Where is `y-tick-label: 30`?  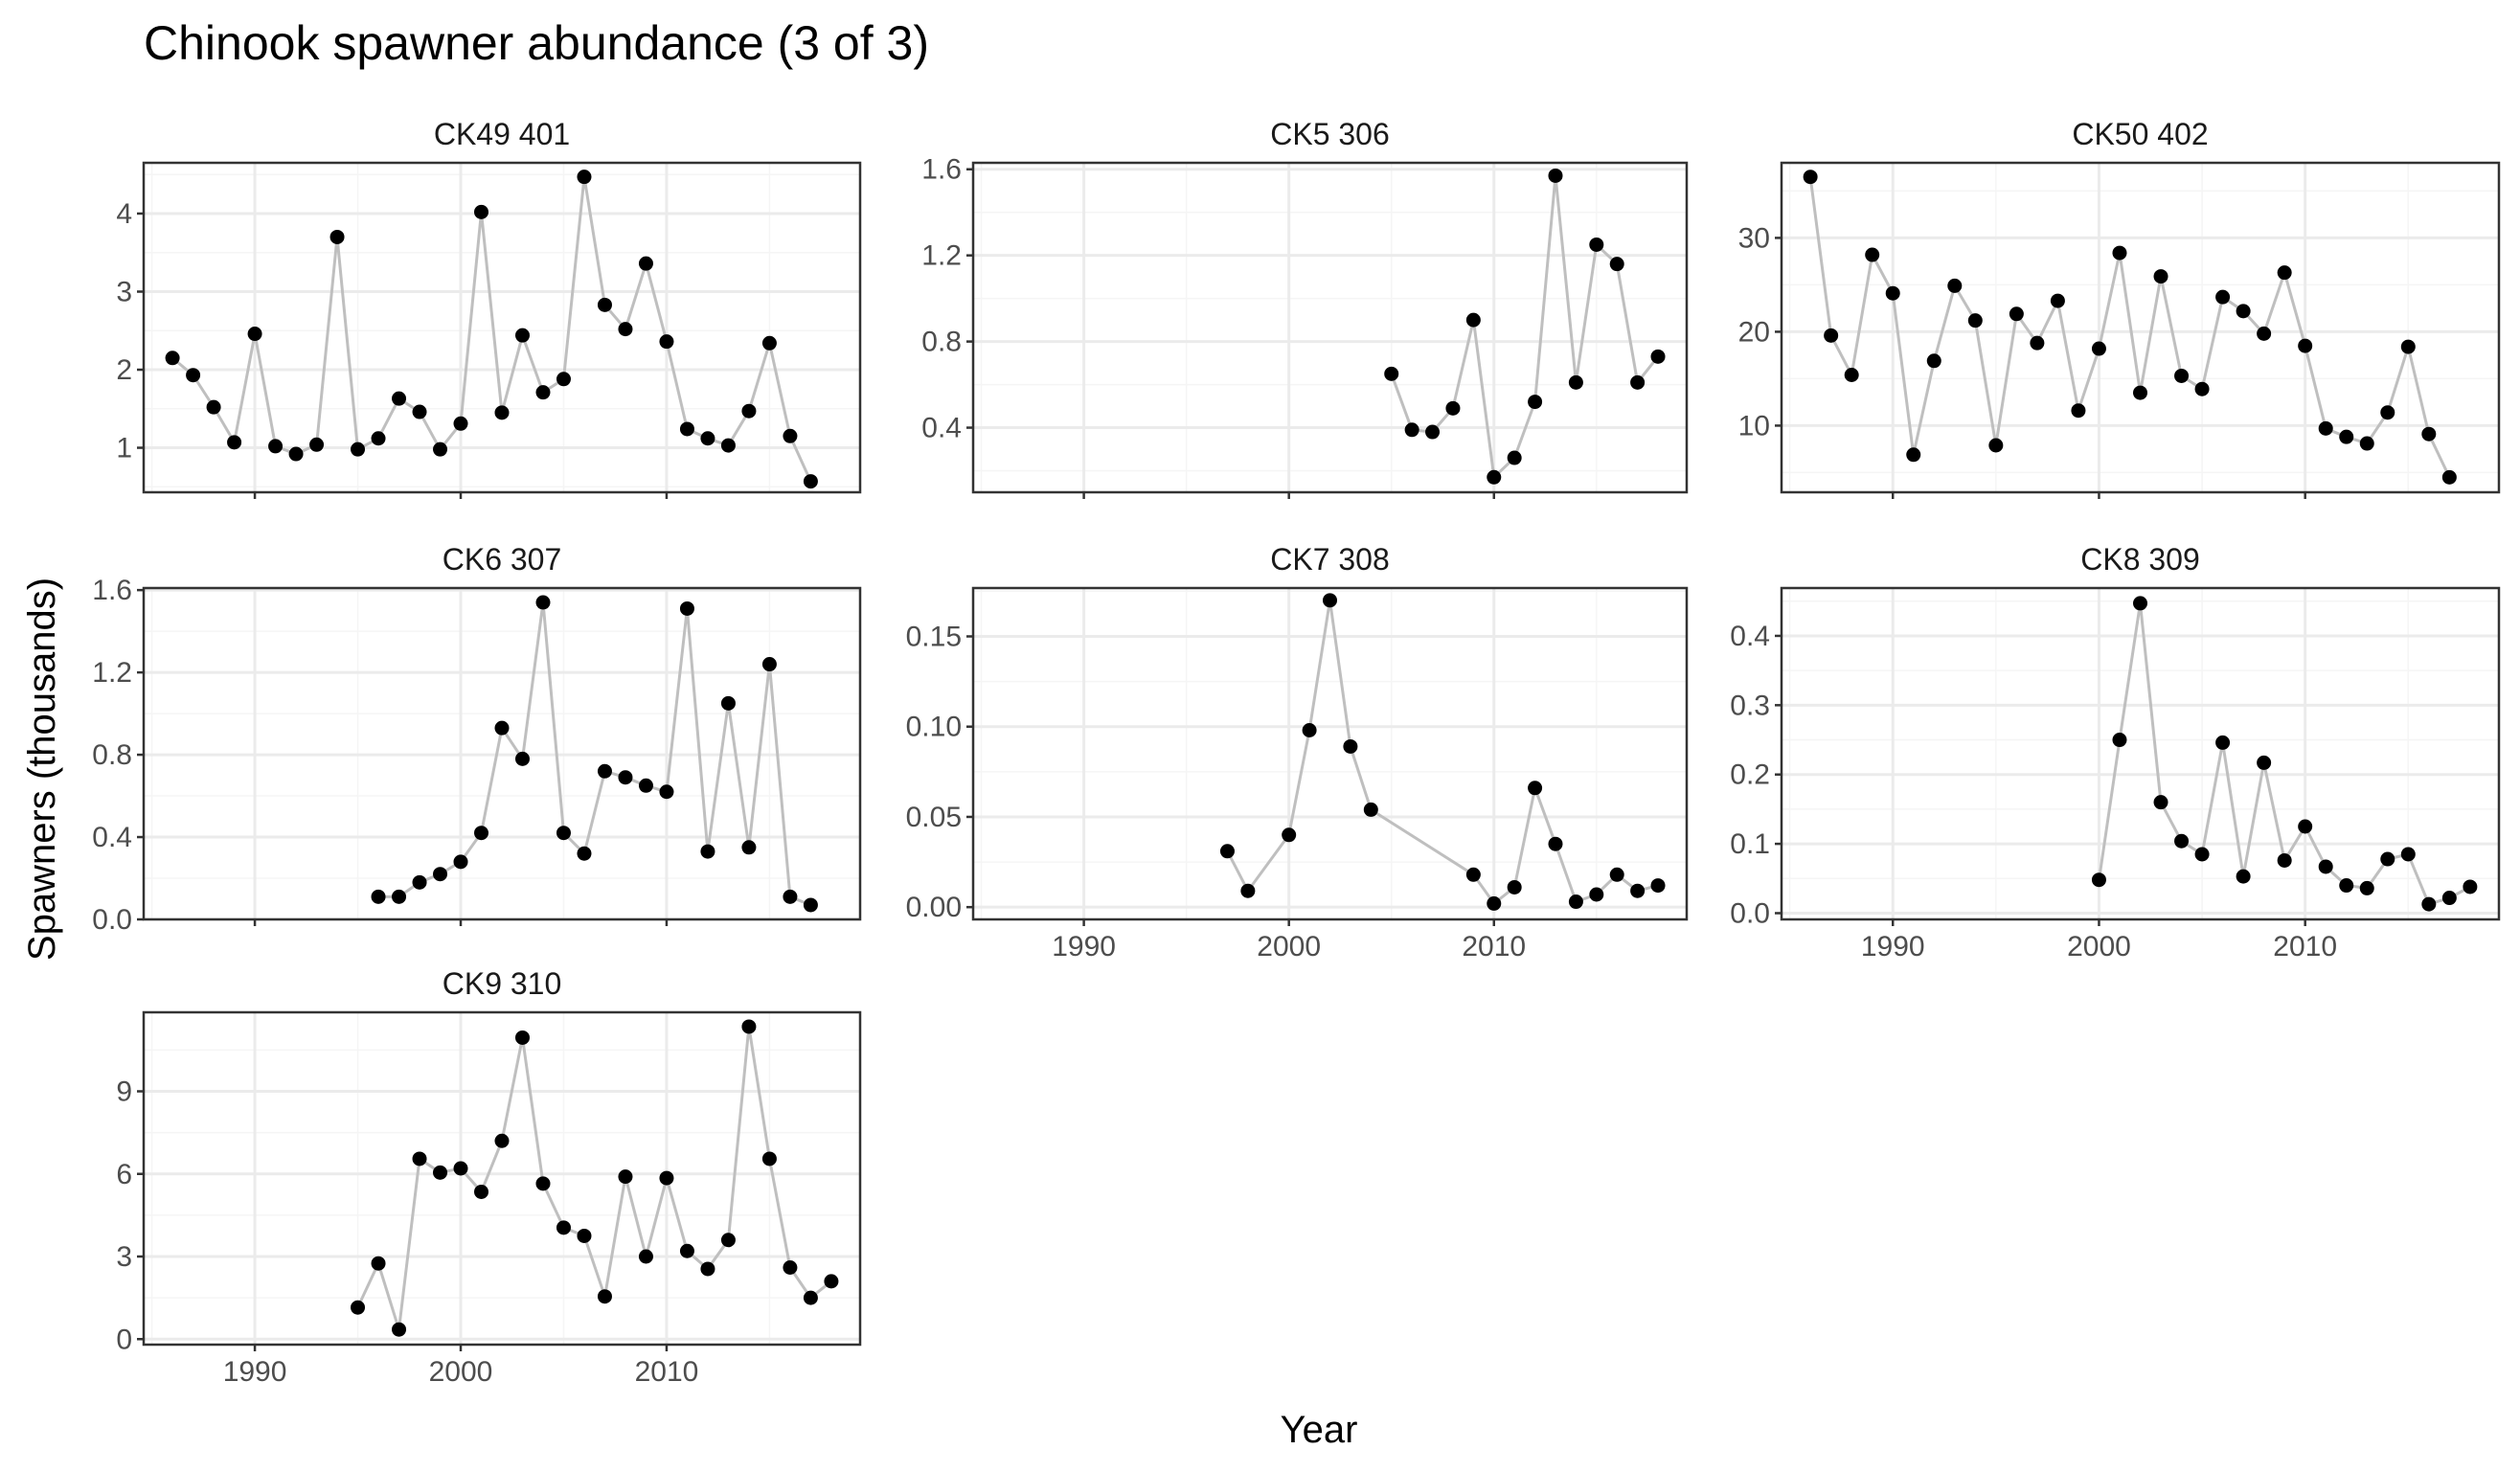 y-tick-label: 30 is located at coordinates (1754, 238).